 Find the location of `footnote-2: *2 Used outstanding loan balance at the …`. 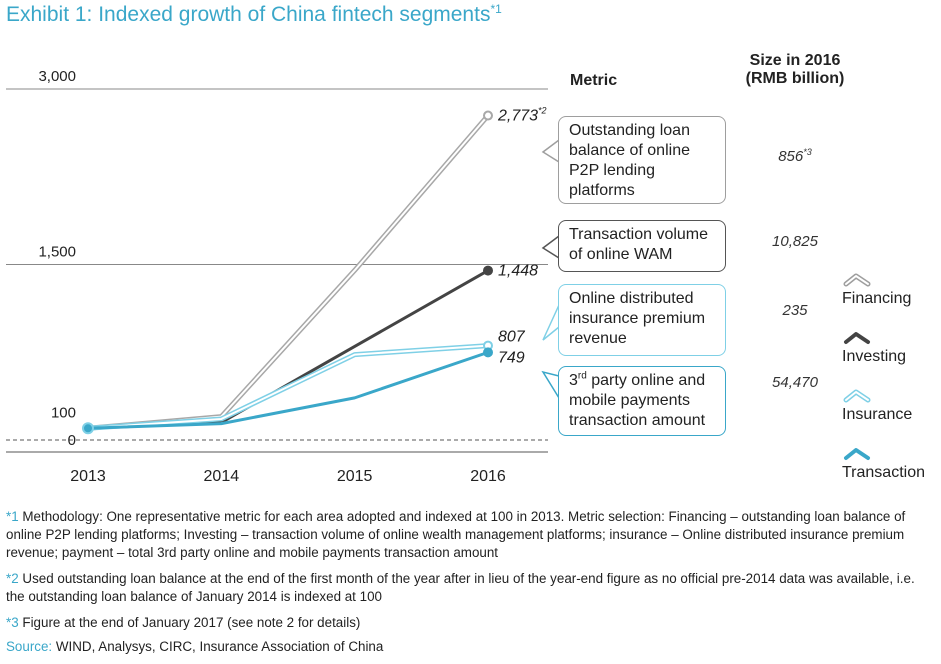

footnote-2: *2 Used outstanding loan balance at the … is located at coordinates (470, 588).